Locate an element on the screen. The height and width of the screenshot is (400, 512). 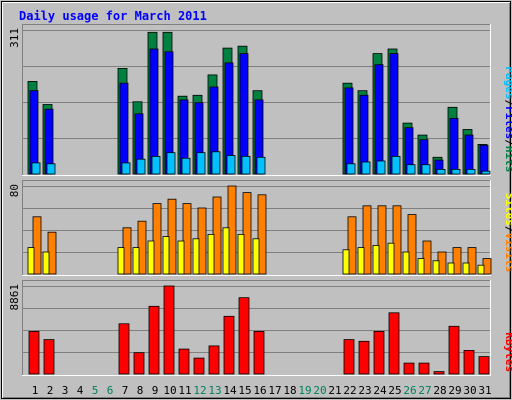
chart-title: Daily usage for March 2011 is located at coordinates (113, 16).